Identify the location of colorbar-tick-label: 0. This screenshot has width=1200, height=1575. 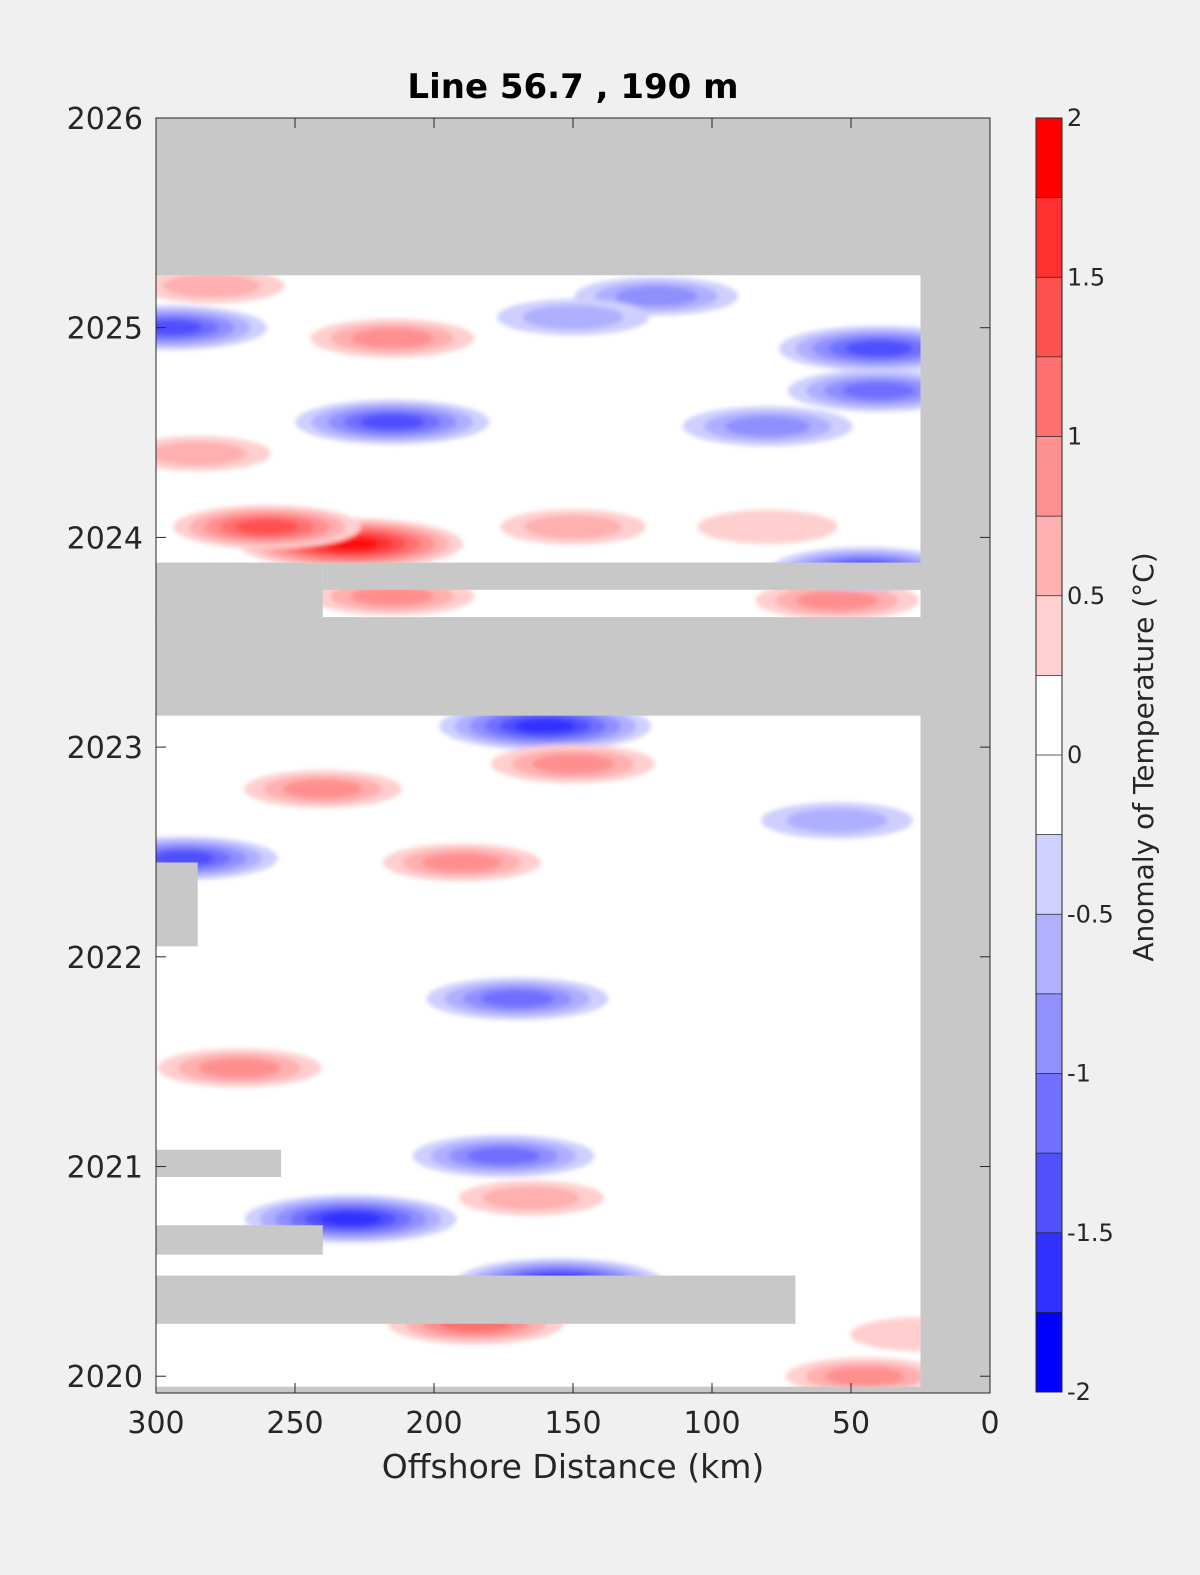
(1074, 755).